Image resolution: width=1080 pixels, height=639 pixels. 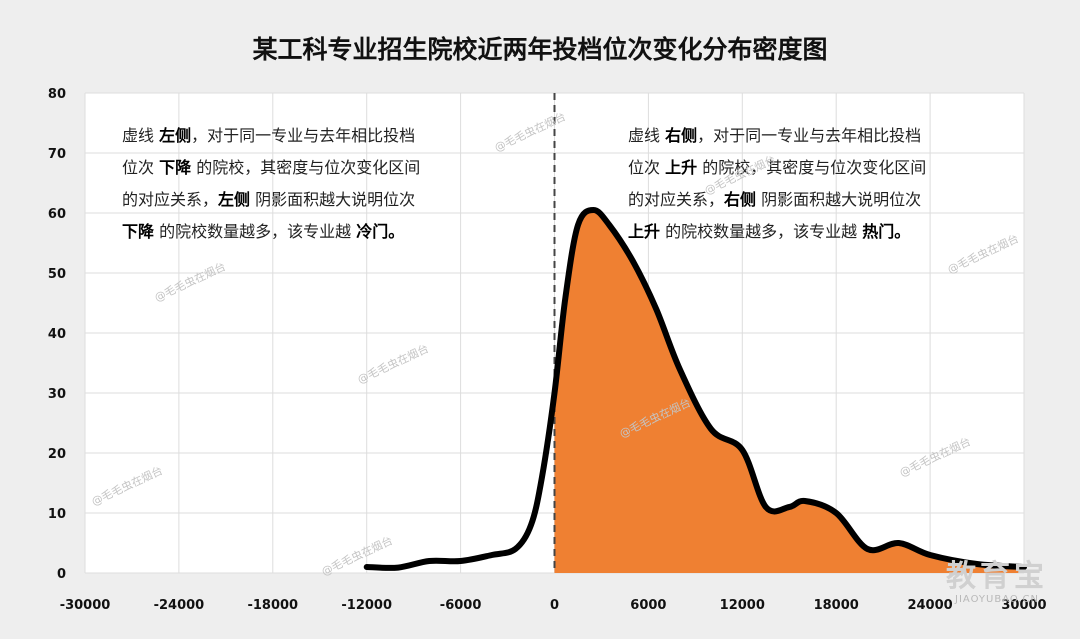 What do you see at coordinates (57, 94) in the screenshot?
I see `y-tick-label: 80` at bounding box center [57, 94].